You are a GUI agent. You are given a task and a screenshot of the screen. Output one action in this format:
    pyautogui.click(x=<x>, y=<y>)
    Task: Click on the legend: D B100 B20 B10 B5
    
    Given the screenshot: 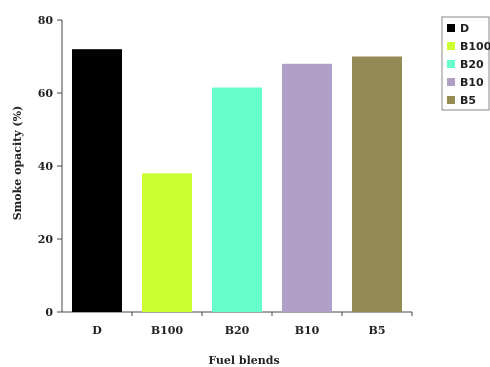 What is the action you would take?
    pyautogui.click(x=465, y=63)
    